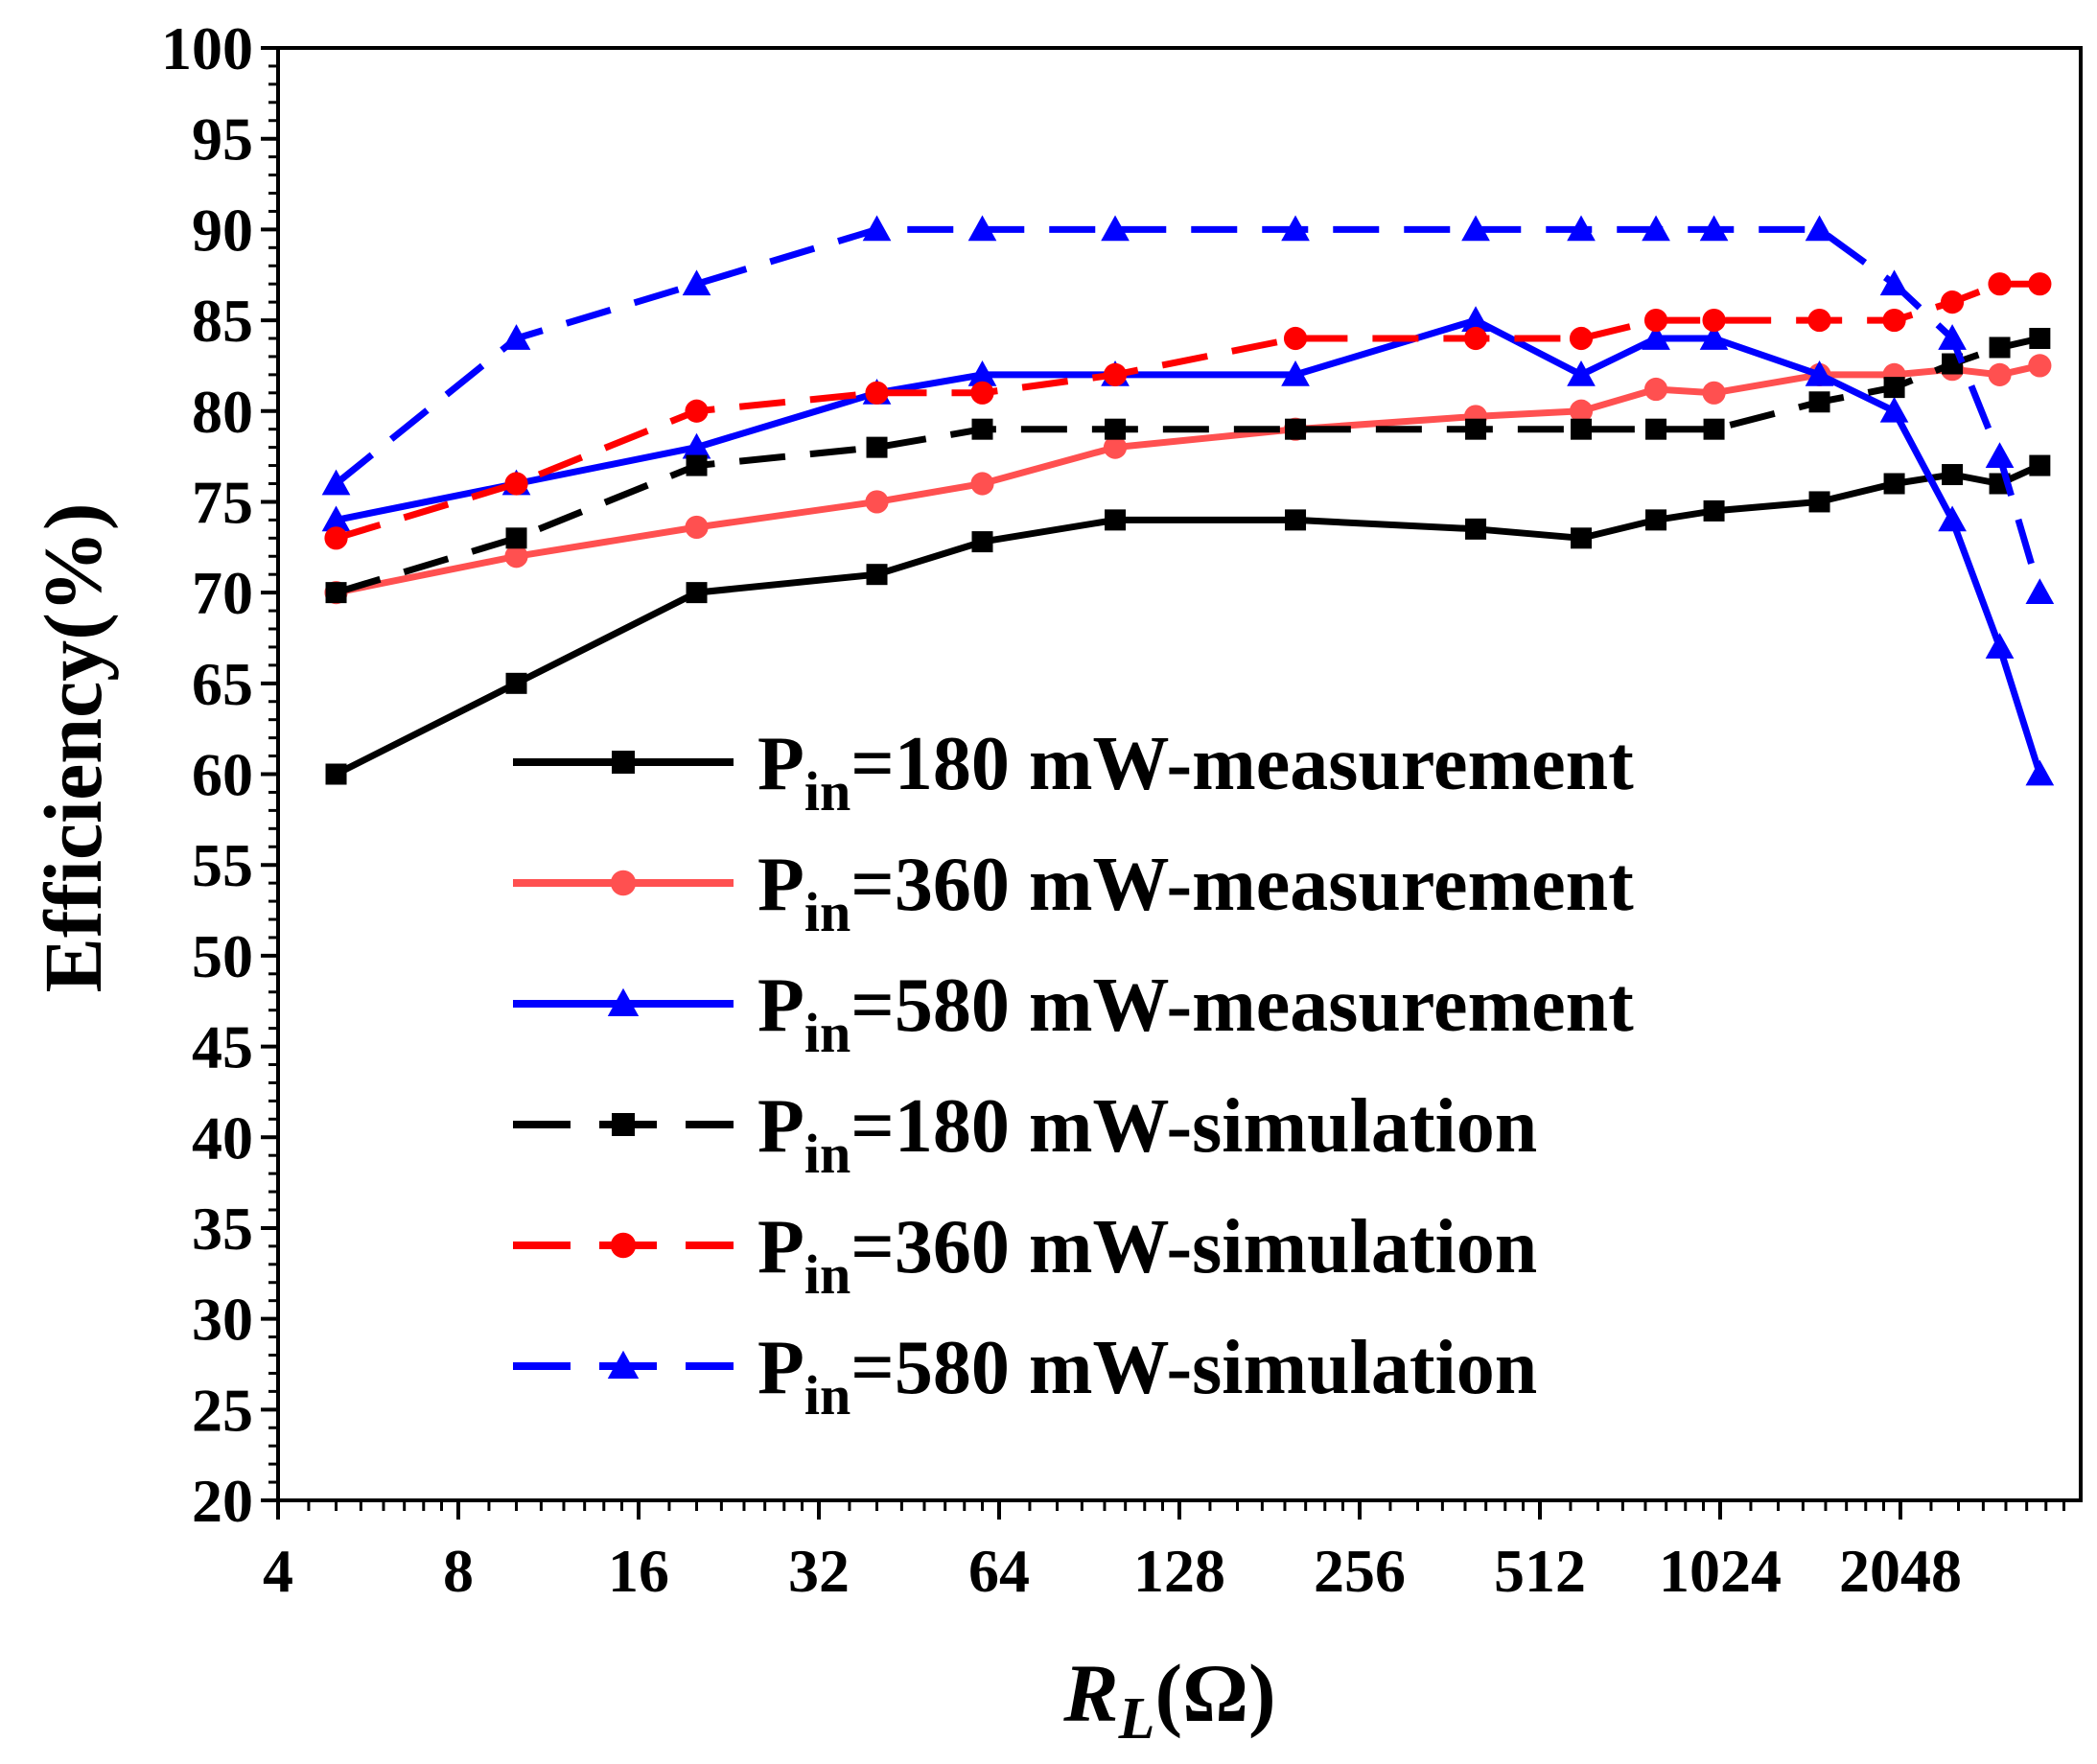  I want to click on y-tick-label: 95, so click(222, 139).